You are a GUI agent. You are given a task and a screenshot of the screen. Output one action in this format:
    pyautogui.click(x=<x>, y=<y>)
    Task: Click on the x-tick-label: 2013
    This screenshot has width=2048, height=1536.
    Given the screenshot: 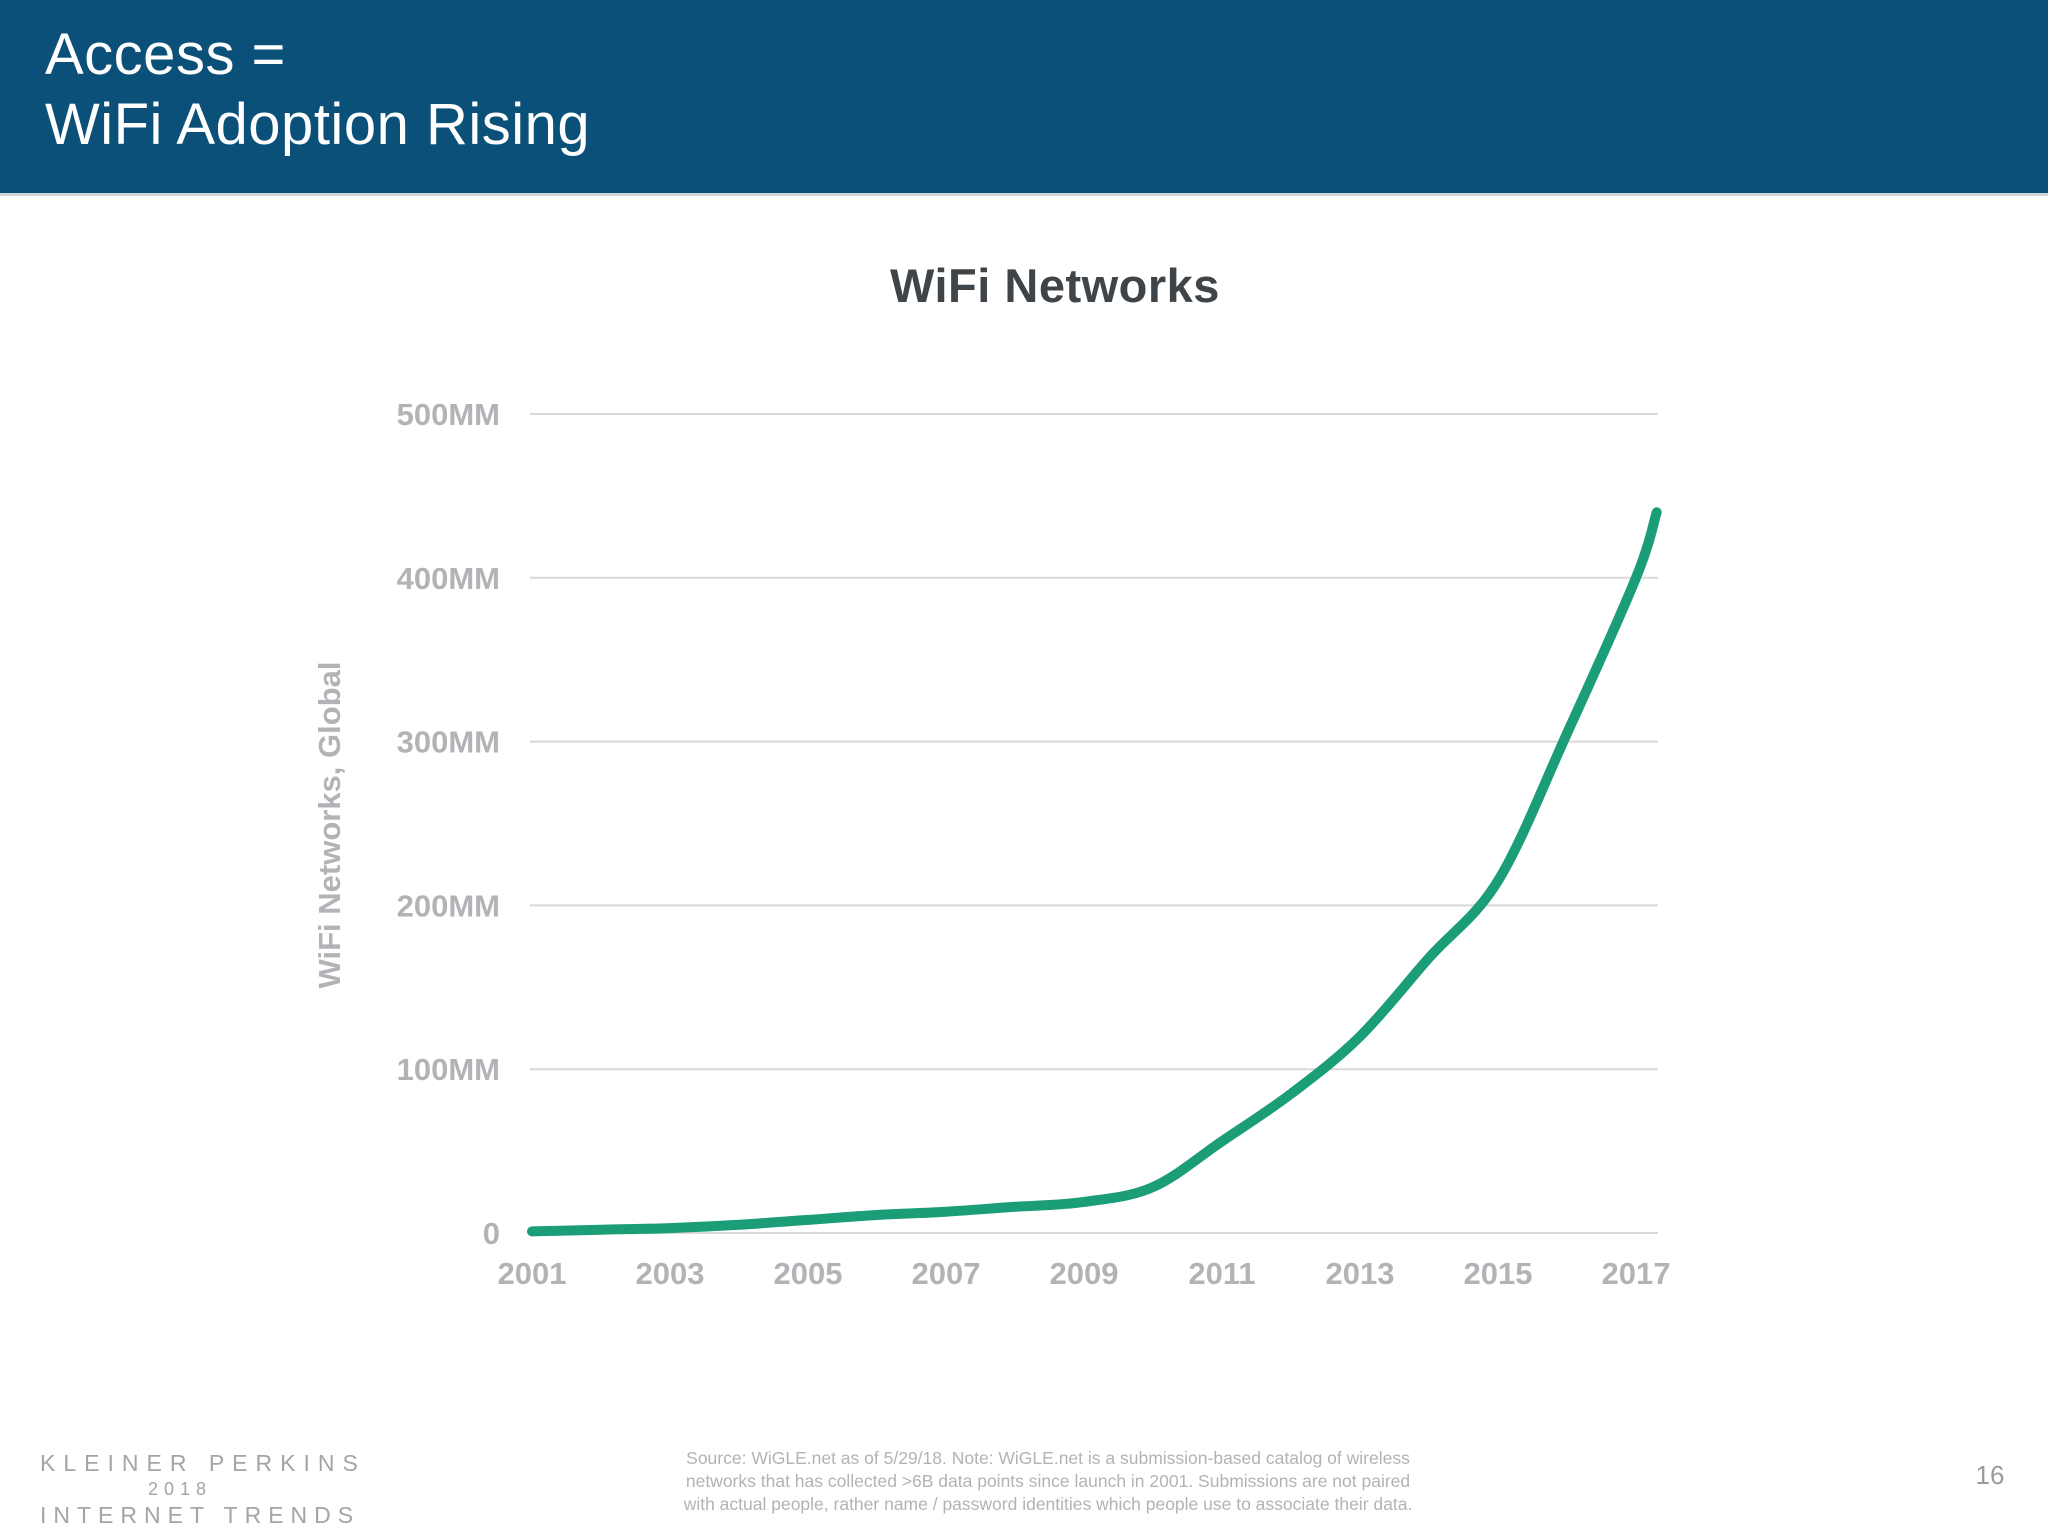 What is the action you would take?
    pyautogui.click(x=1360, y=1273)
    